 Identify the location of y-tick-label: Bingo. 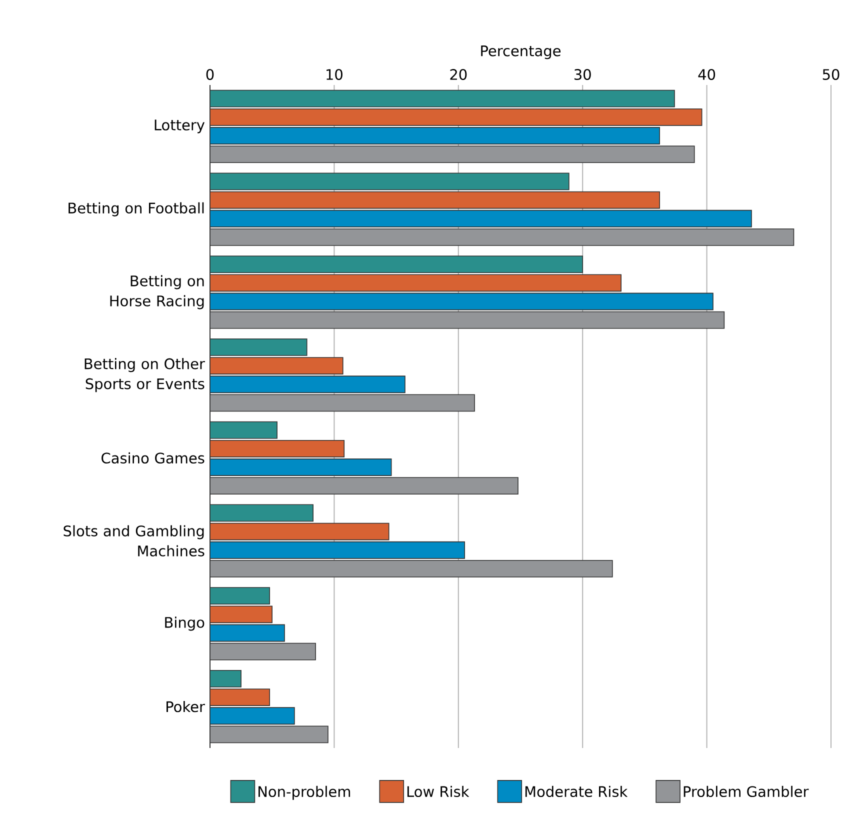
(184, 623).